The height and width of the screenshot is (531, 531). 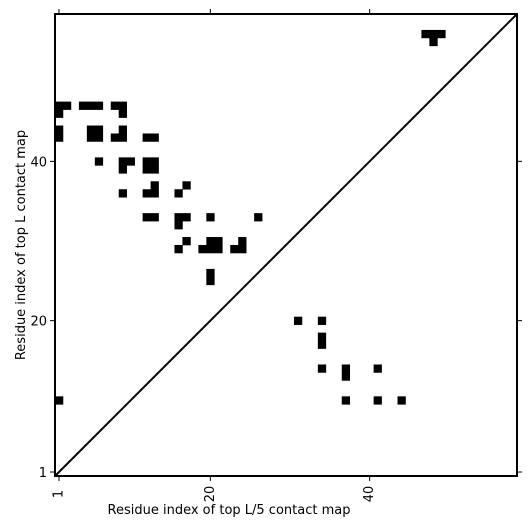 What do you see at coordinates (229, 510) in the screenshot?
I see `x-axis-title: Residue index of top L/5 contact map` at bounding box center [229, 510].